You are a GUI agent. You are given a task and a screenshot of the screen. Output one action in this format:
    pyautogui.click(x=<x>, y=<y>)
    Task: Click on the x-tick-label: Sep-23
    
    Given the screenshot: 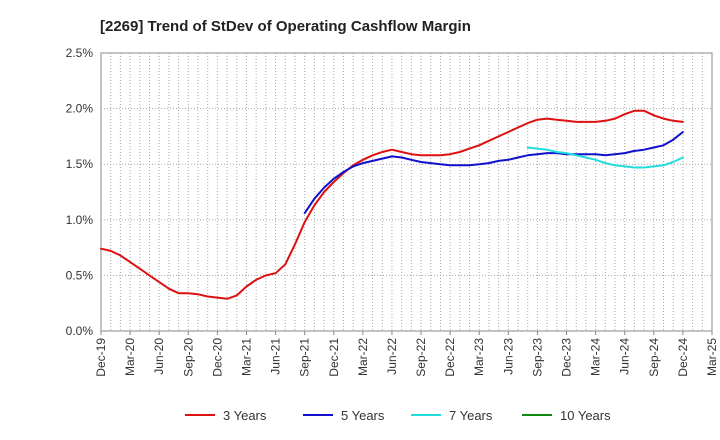 What is the action you would take?
    pyautogui.click(x=537, y=357)
    